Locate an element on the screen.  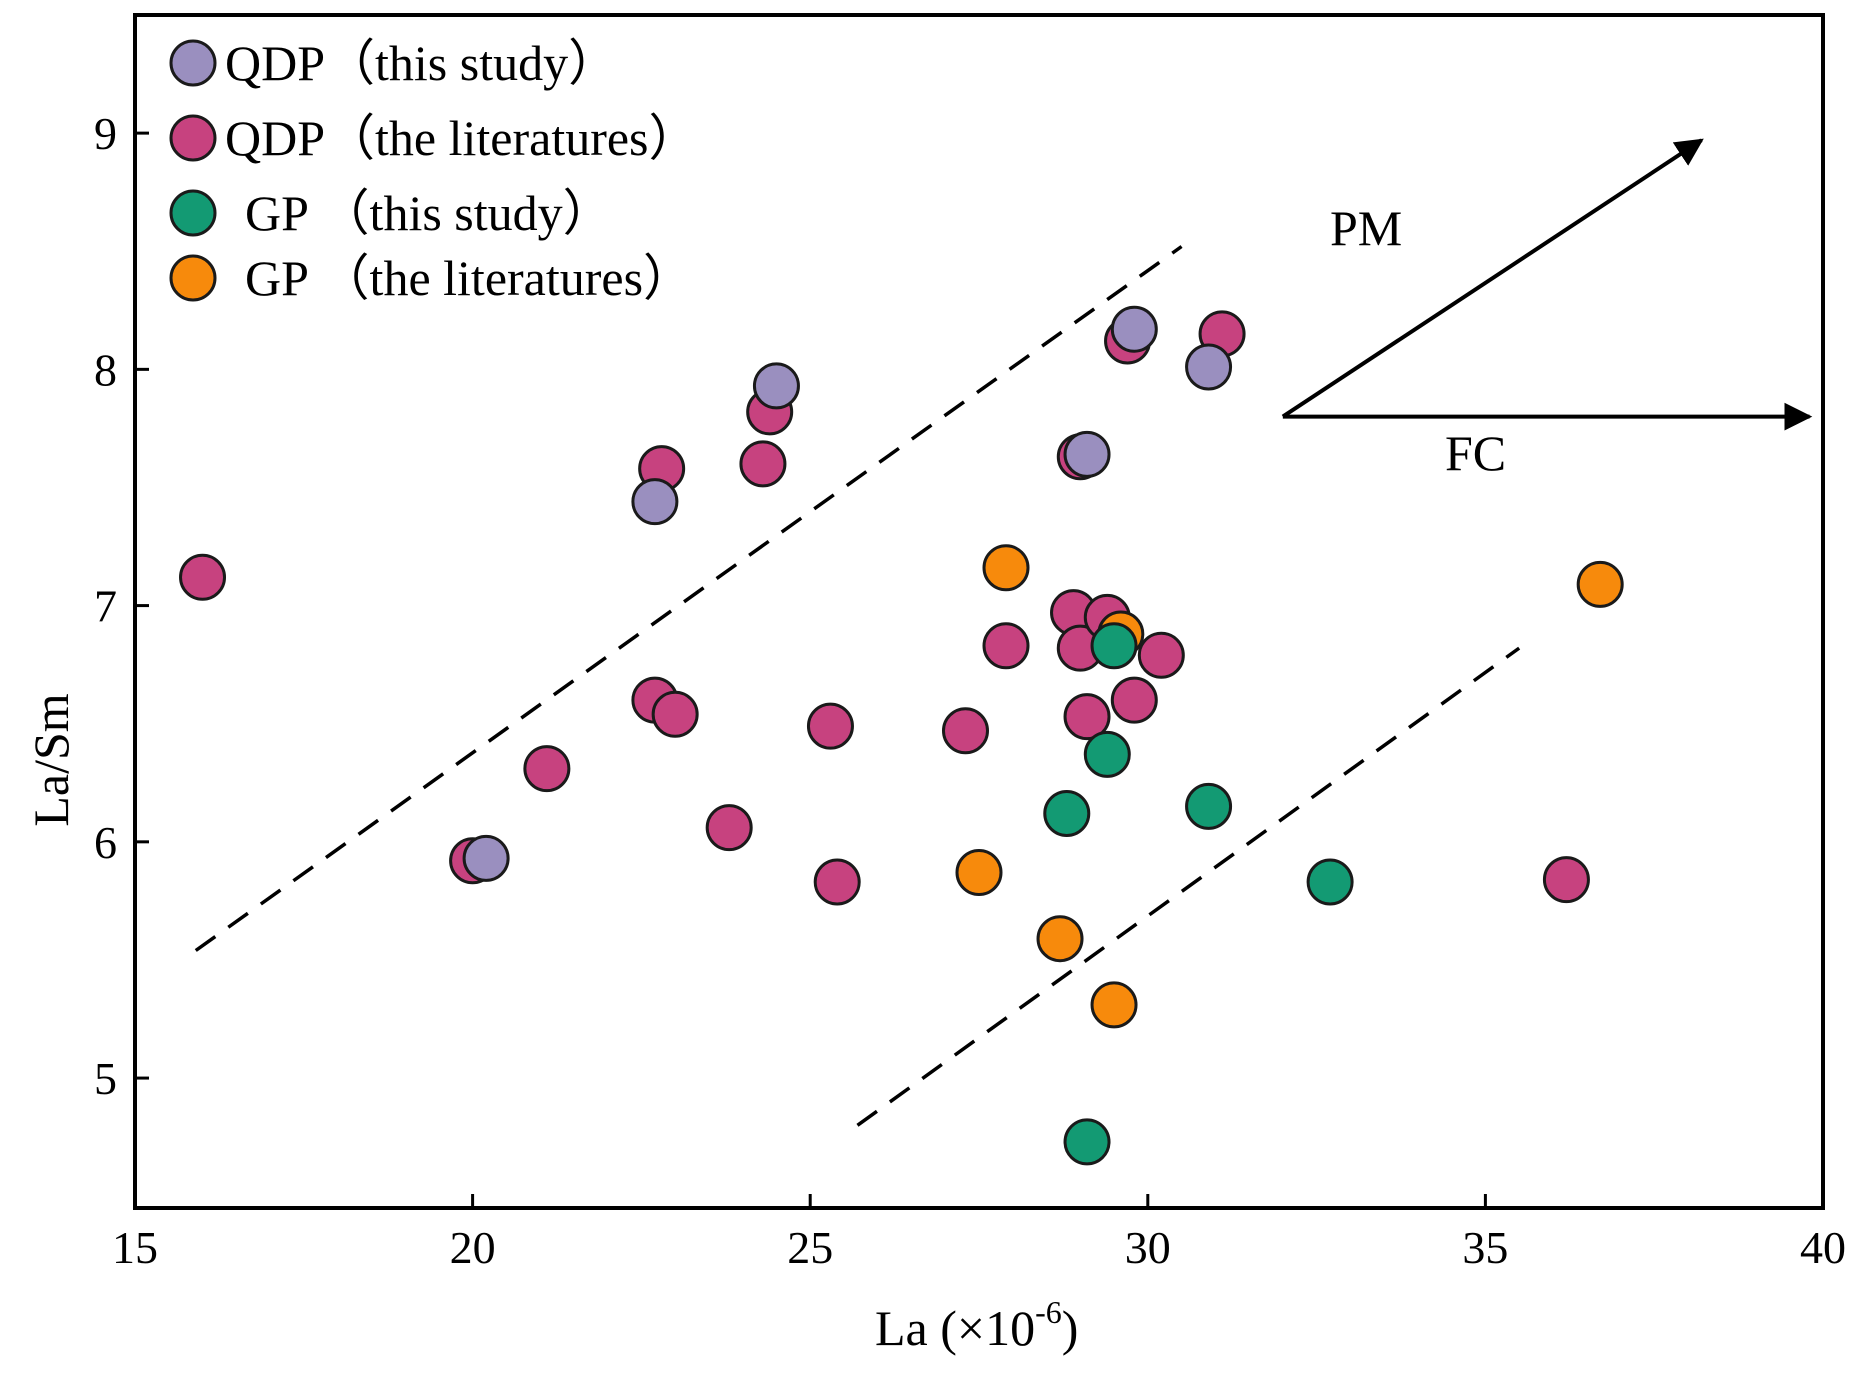
y-tick-label-9: 9 is located at coordinates (105, 133).